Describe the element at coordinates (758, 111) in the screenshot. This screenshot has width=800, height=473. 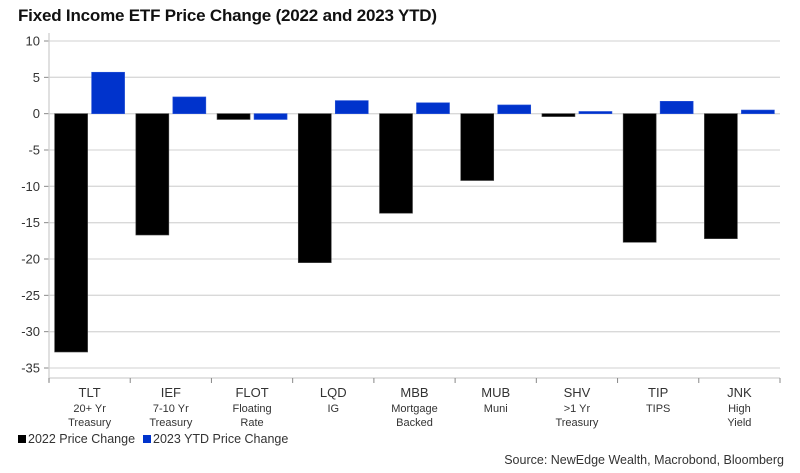
I see `bar-jnk-2023` at that location.